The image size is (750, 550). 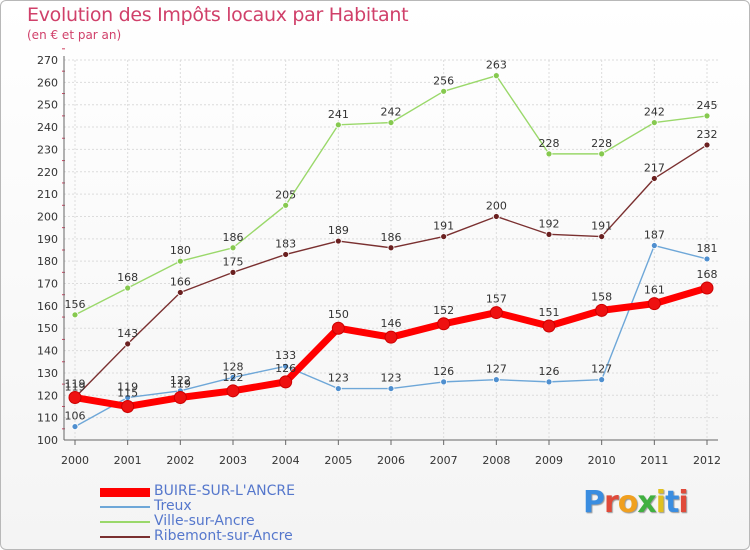 I want to click on x-tick-label: 2005, so click(x=338, y=460).